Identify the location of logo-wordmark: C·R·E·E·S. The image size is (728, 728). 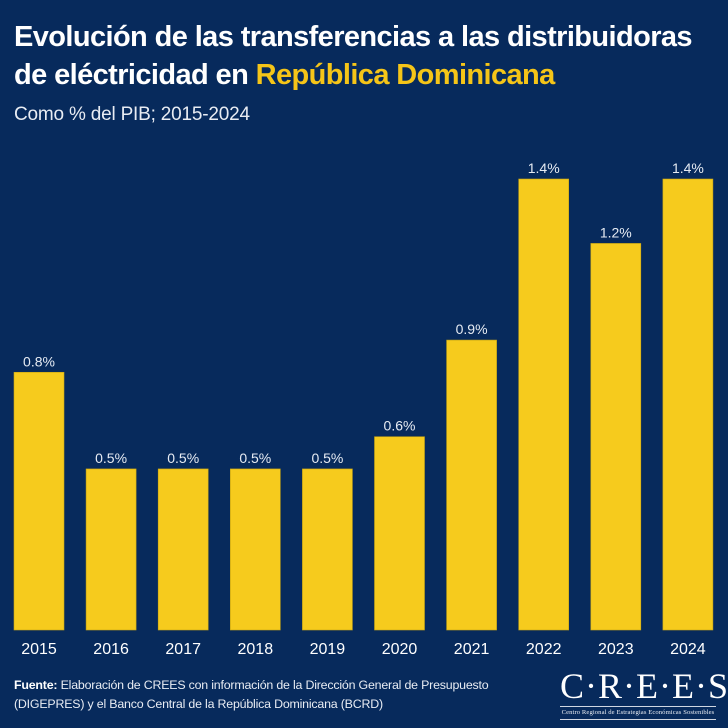
(644, 686).